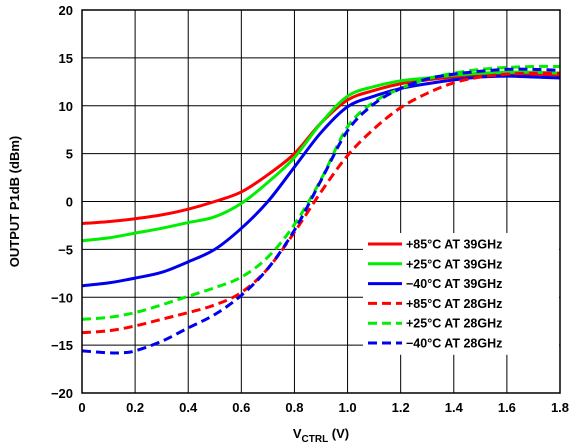 This screenshot has height=446, width=588. What do you see at coordinates (454, 324) in the screenshot?
I see `legend-label: +25°C AT 28GHz` at bounding box center [454, 324].